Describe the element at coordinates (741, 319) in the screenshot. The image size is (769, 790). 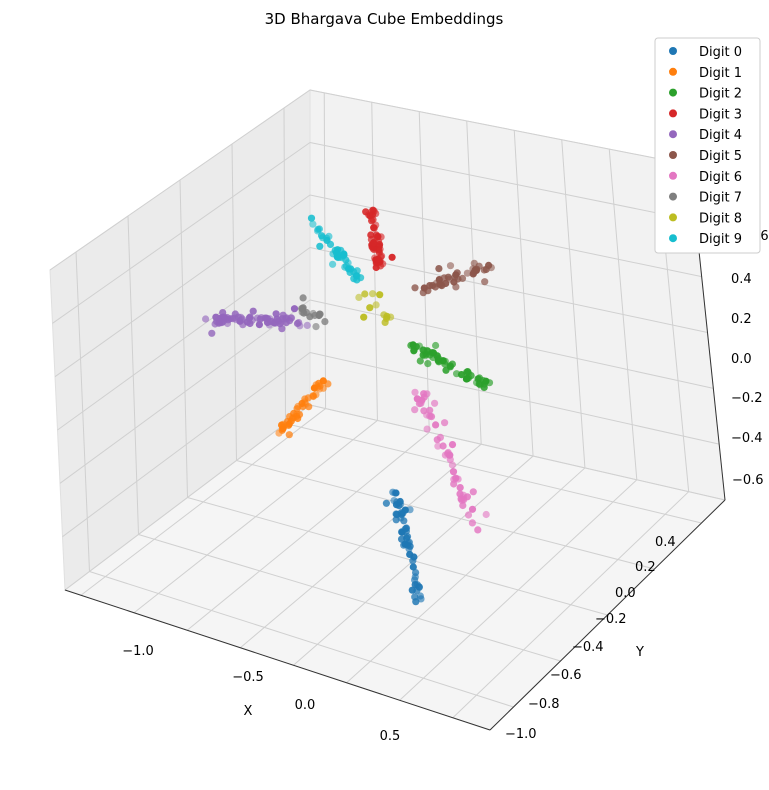
I see `z-tick-label: 0.2` at that location.